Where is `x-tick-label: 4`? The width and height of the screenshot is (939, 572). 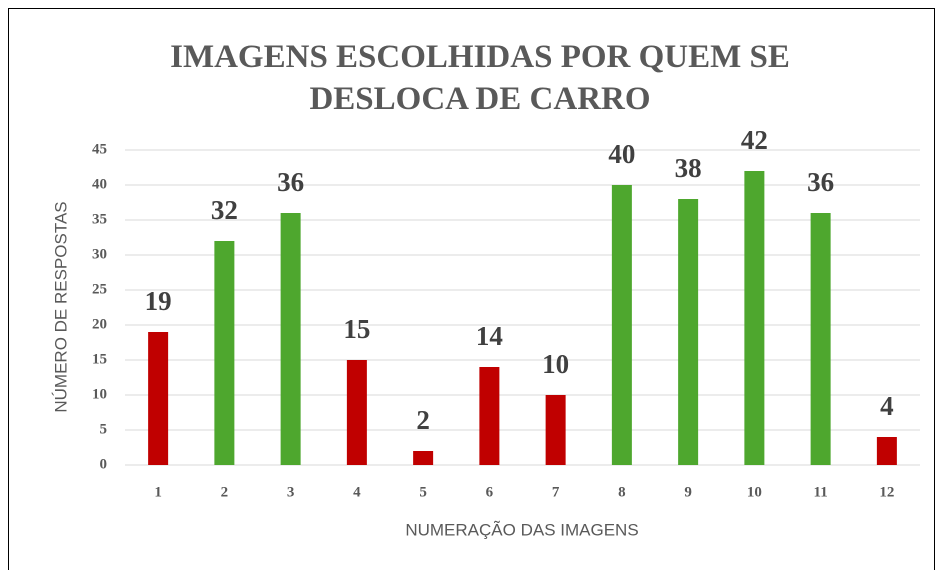 x-tick-label: 4 is located at coordinates (357, 492).